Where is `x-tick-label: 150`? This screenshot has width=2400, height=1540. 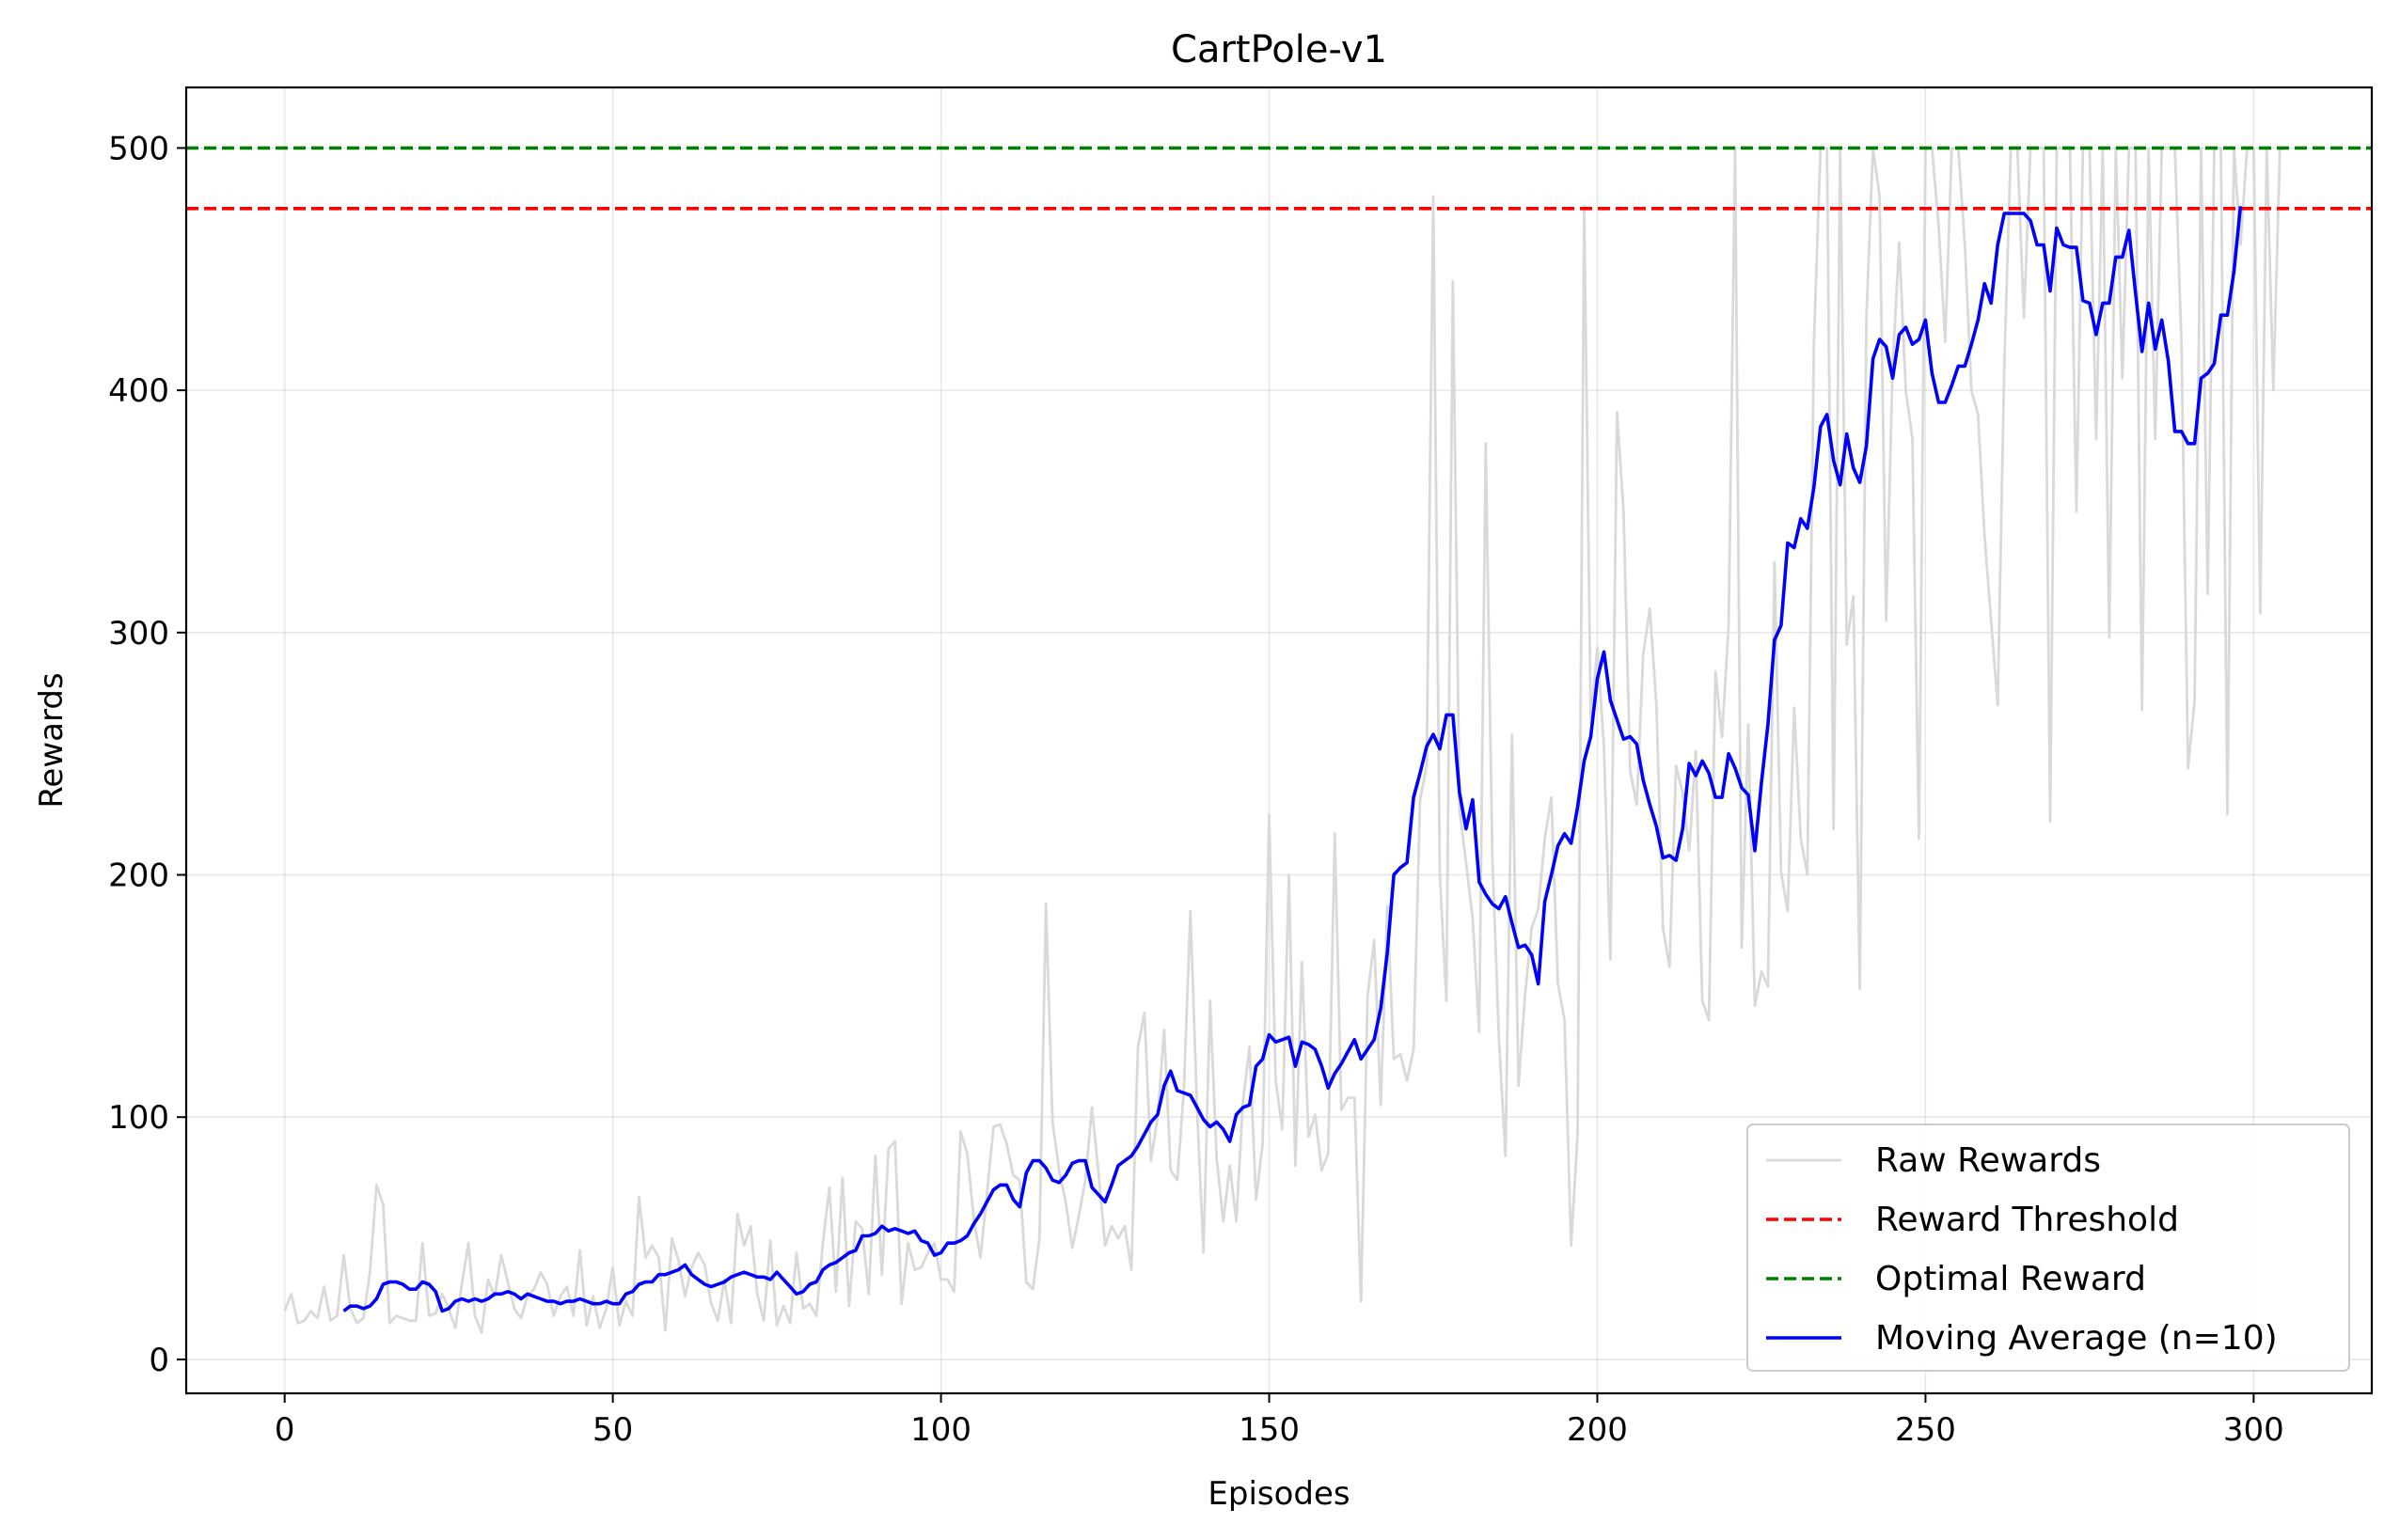 x-tick-label: 150 is located at coordinates (1269, 1430).